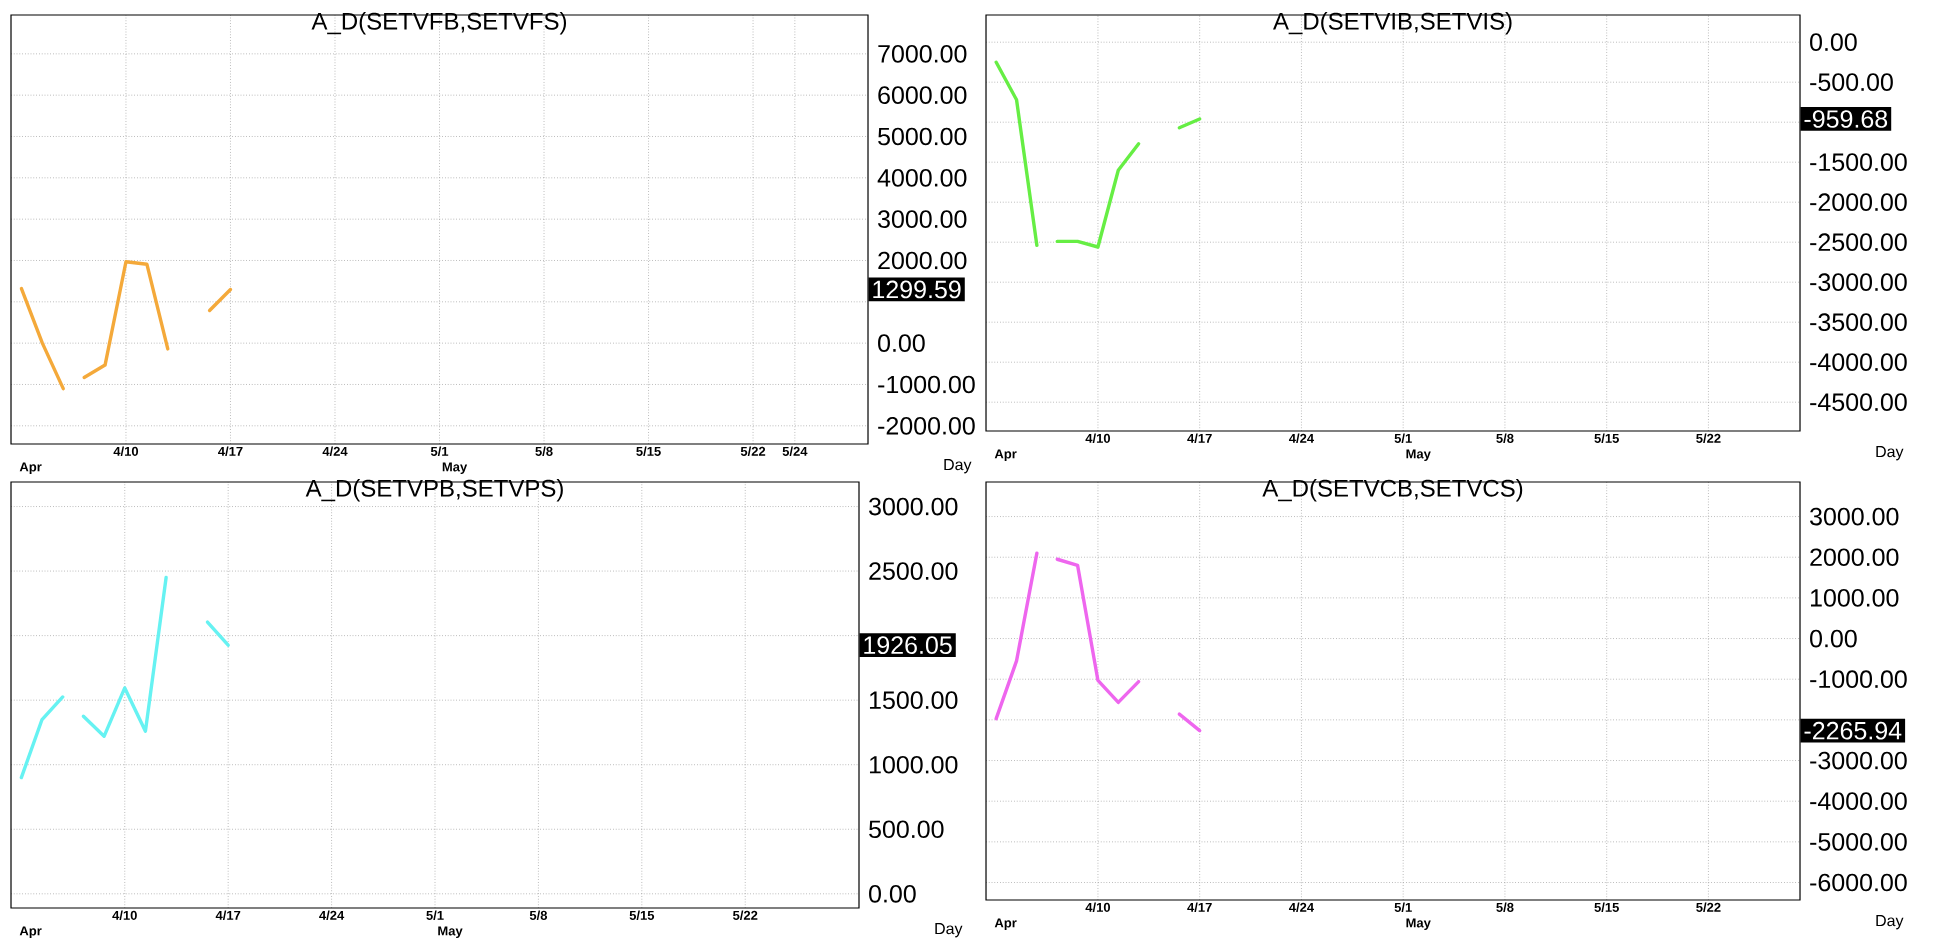  What do you see at coordinates (795, 451) in the screenshot?
I see `x-tick-label: 5/24` at bounding box center [795, 451].